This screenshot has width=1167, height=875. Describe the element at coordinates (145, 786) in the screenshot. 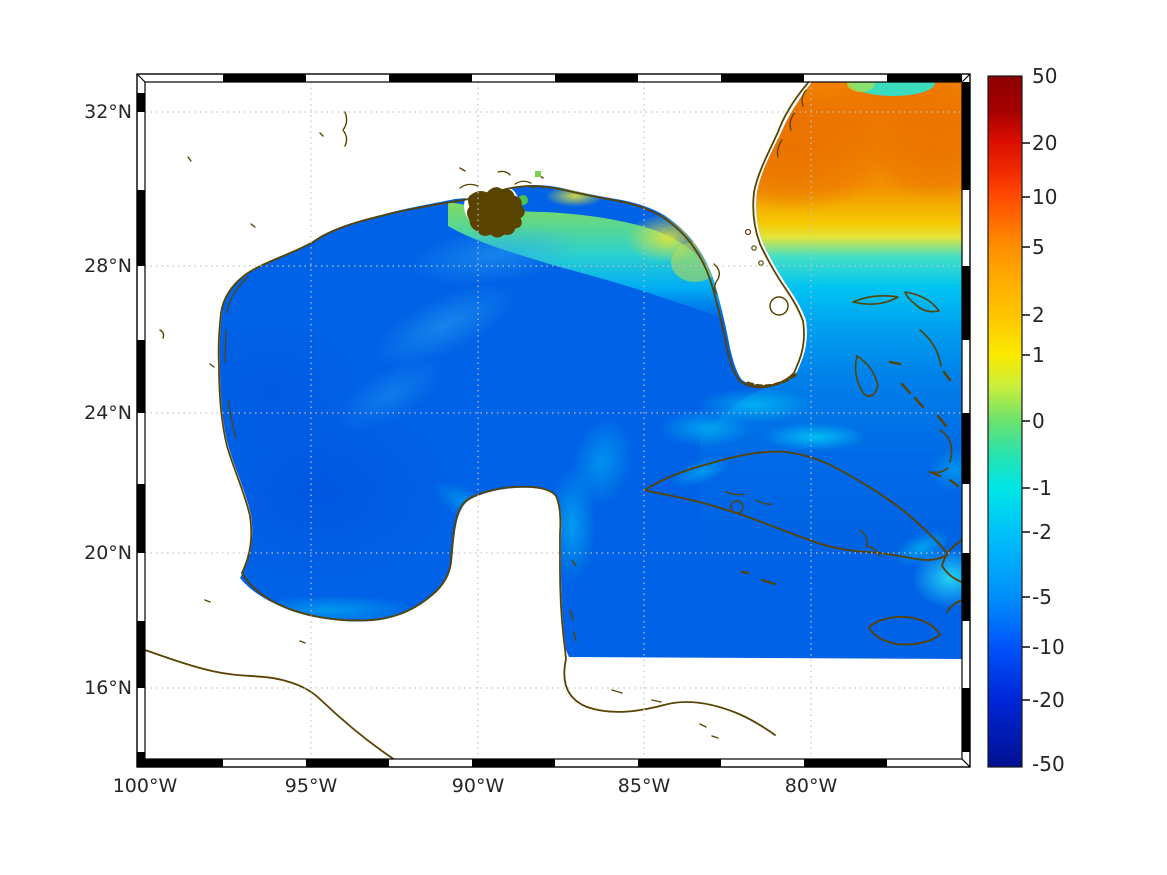

I see `lon-tick-label: 100°W` at that location.